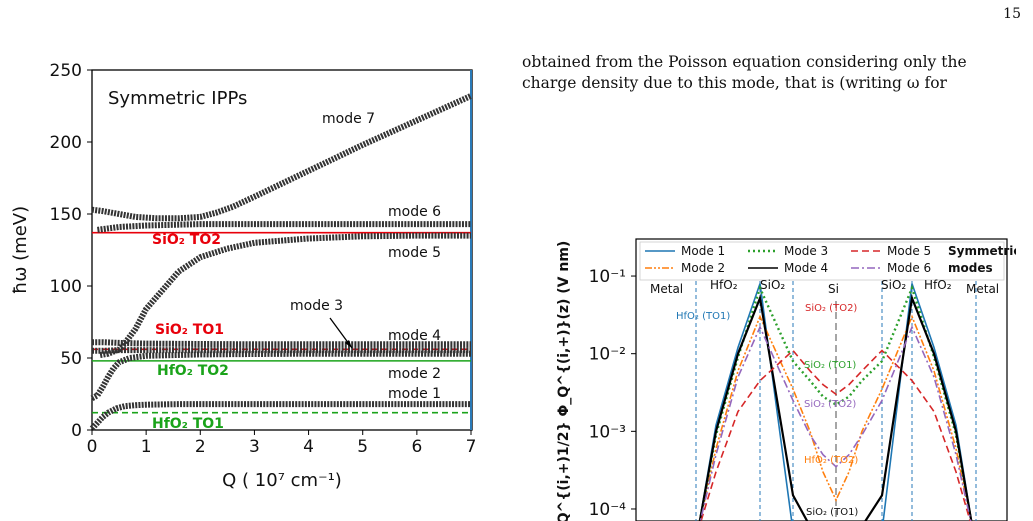 The height and width of the screenshot is (521, 1033). Describe the element at coordinates (831, 460) in the screenshot. I see `annotation-label: HfO₂ (TO2)` at that location.